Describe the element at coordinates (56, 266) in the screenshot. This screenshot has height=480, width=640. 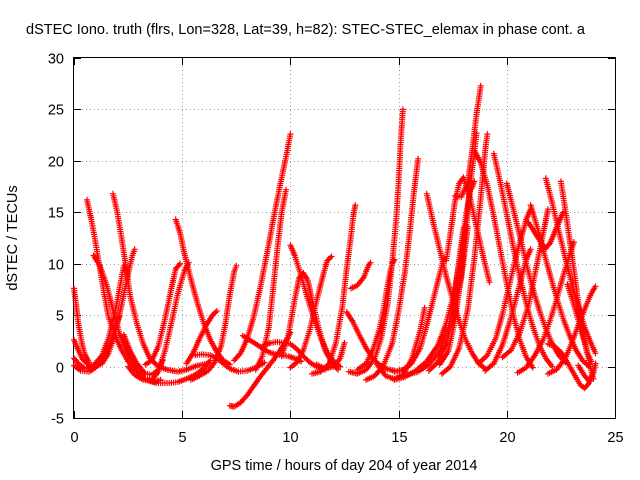
I see `y-tick-label: 10` at that location.